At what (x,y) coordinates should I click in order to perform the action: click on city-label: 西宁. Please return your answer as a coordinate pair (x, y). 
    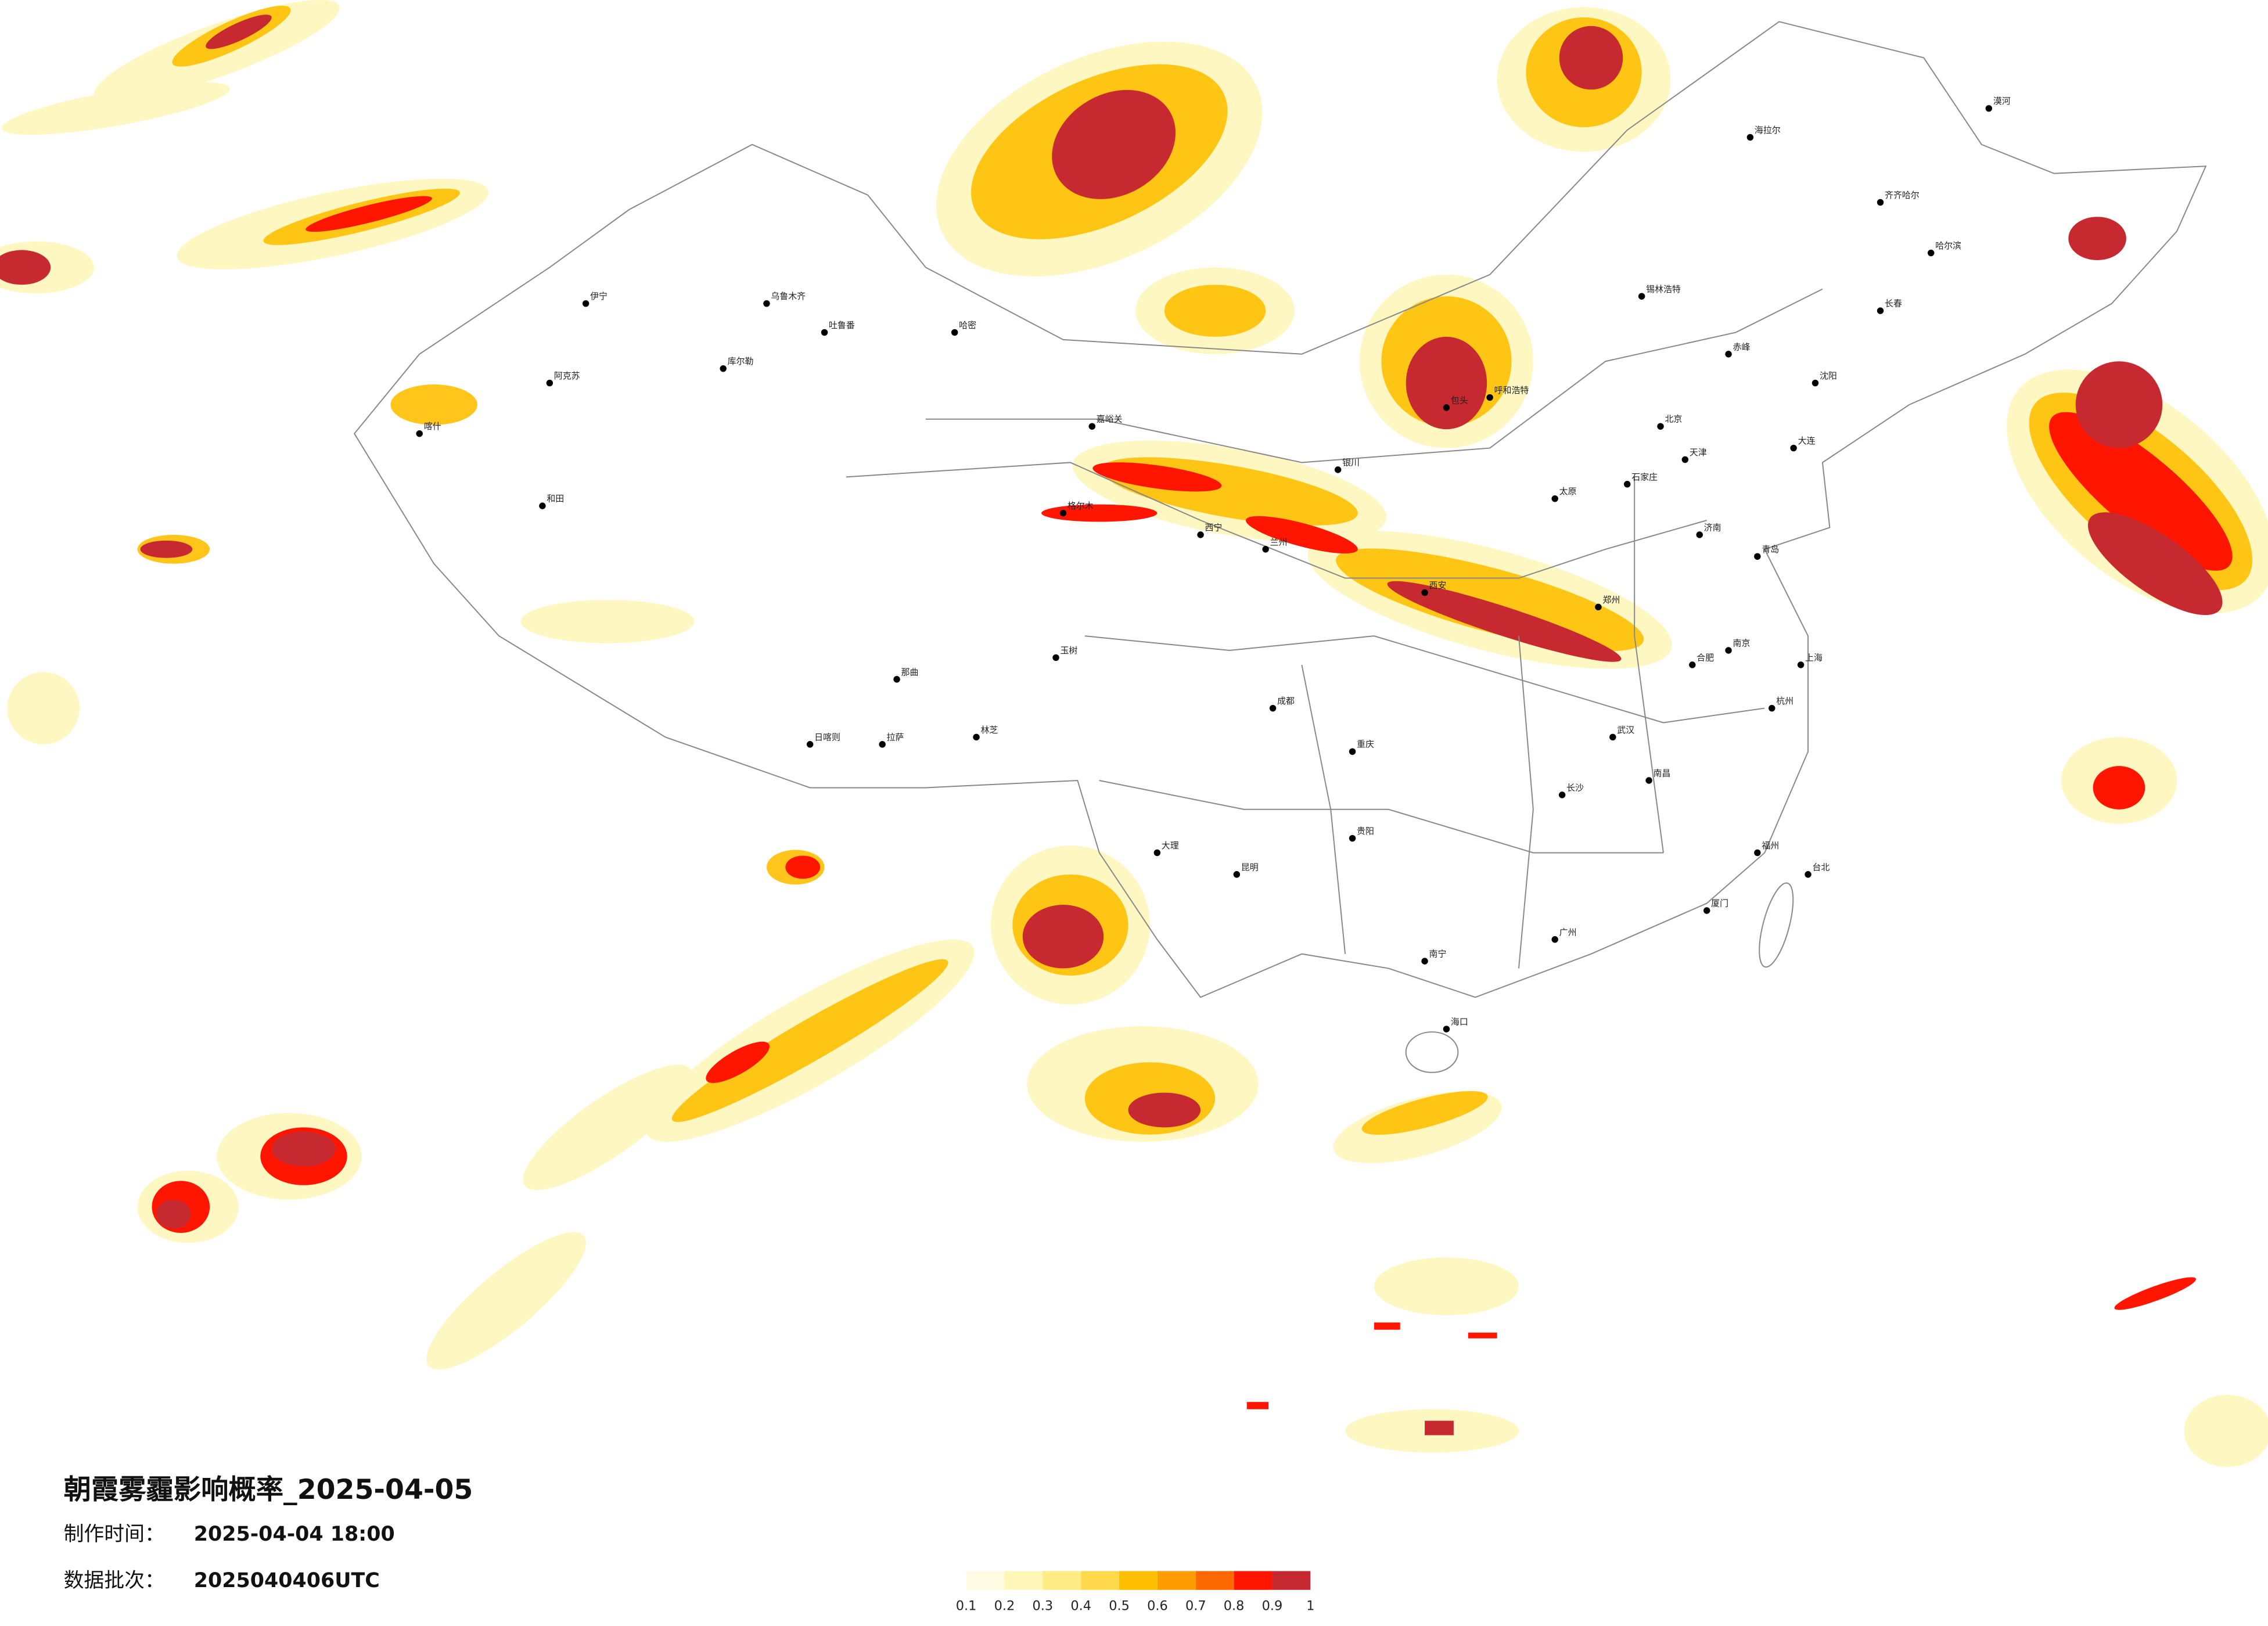
    Looking at the image, I should click on (1214, 527).